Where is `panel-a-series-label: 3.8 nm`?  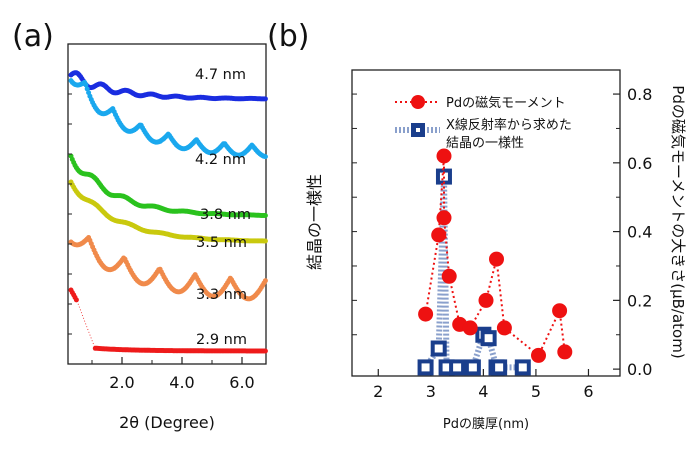 panel-a-series-label: 3.8 nm is located at coordinates (225, 215).